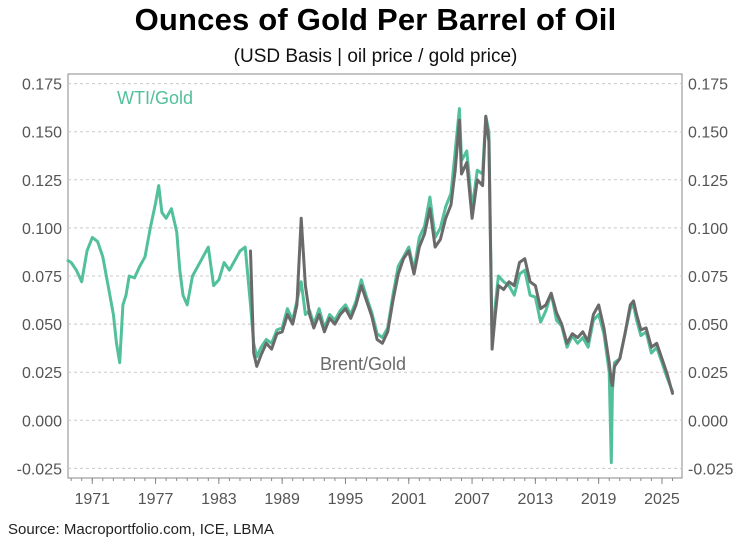  What do you see at coordinates (708, 325) in the screenshot?
I see `y-tick-label-right: 0.050` at bounding box center [708, 325].